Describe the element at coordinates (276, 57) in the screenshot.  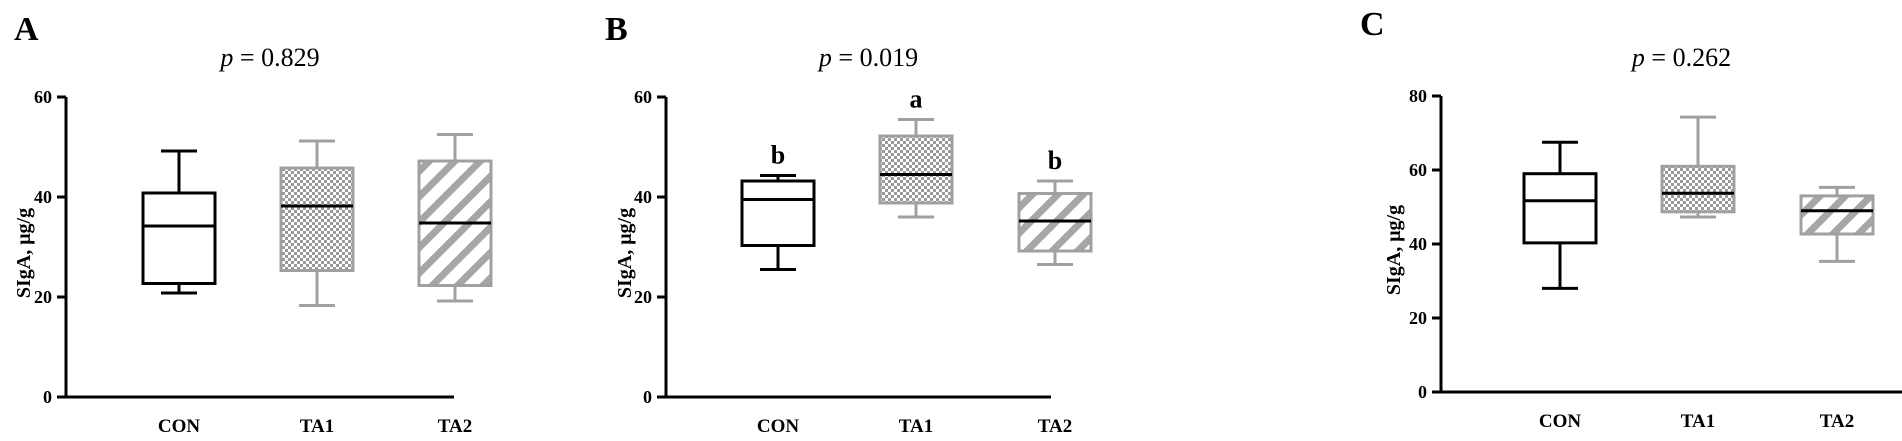
I see `p-number: = 0.829` at that location.